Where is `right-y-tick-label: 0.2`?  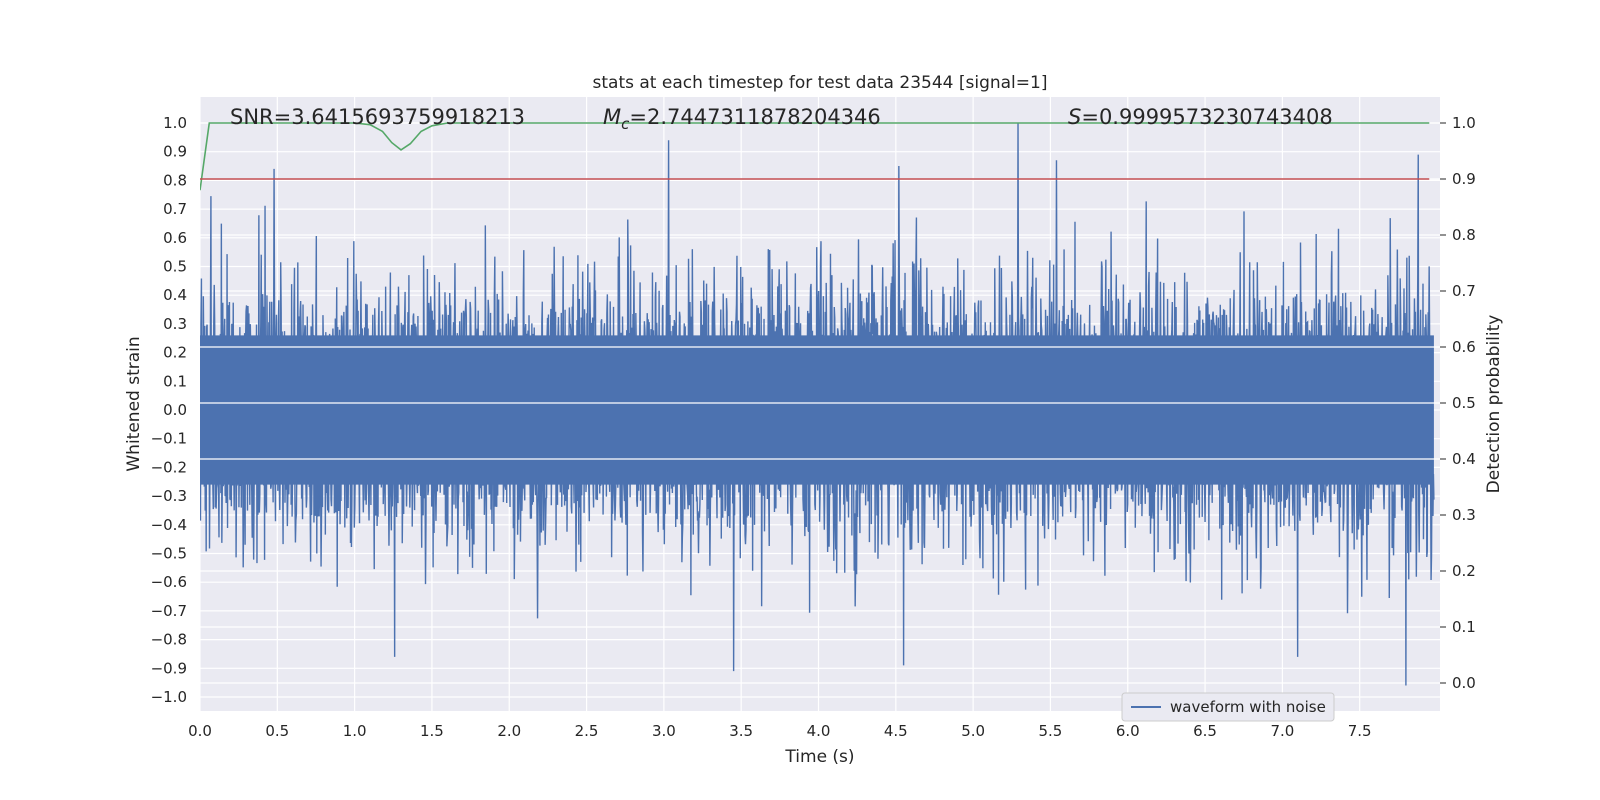 right-y-tick-label: 0.2 is located at coordinates (1464, 571).